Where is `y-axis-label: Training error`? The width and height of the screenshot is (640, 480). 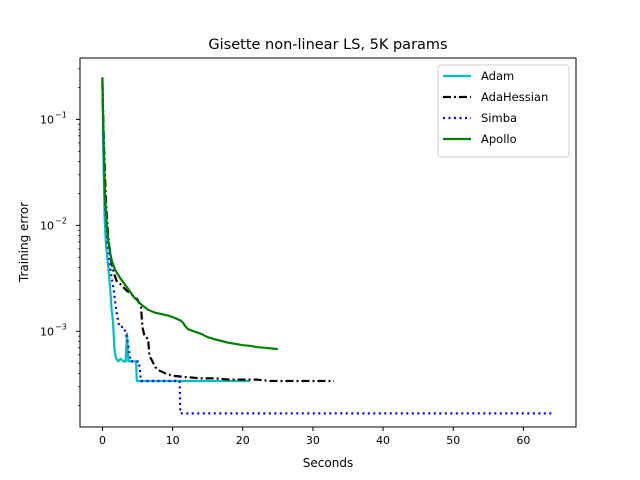 y-axis-label: Training error is located at coordinates (24, 242).